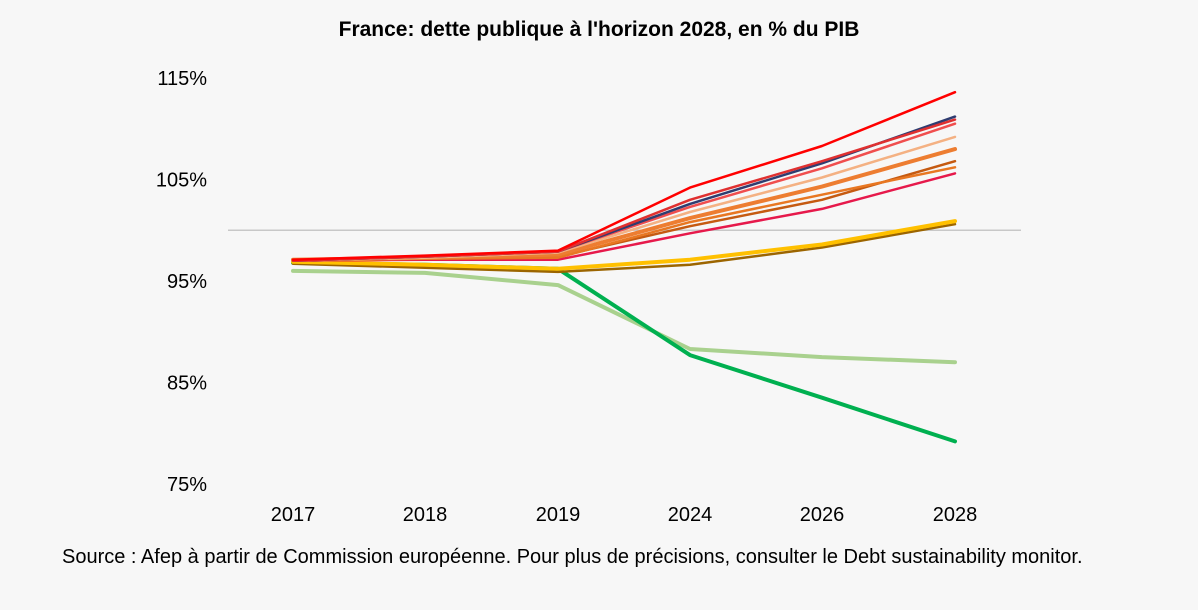  I want to click on x-tick-label: 2019, so click(558, 515).